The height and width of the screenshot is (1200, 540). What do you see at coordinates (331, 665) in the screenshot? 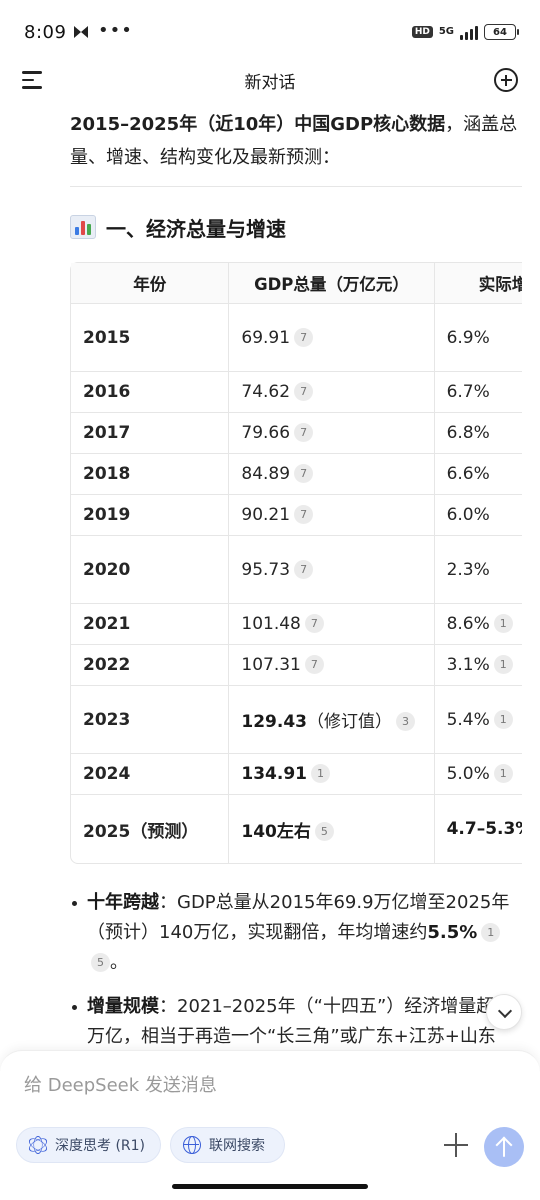
I see `cell-gdp: 107.31 7` at bounding box center [331, 665].